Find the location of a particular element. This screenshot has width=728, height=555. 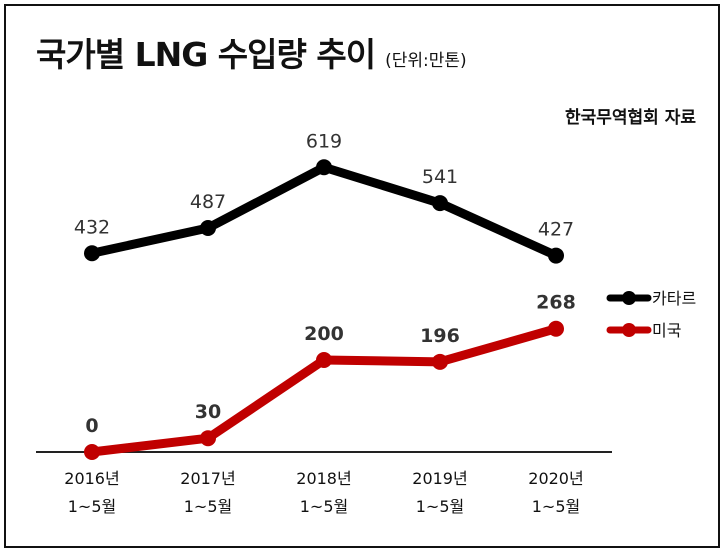

x-tick-label-year: 2018년 is located at coordinates (323, 478).